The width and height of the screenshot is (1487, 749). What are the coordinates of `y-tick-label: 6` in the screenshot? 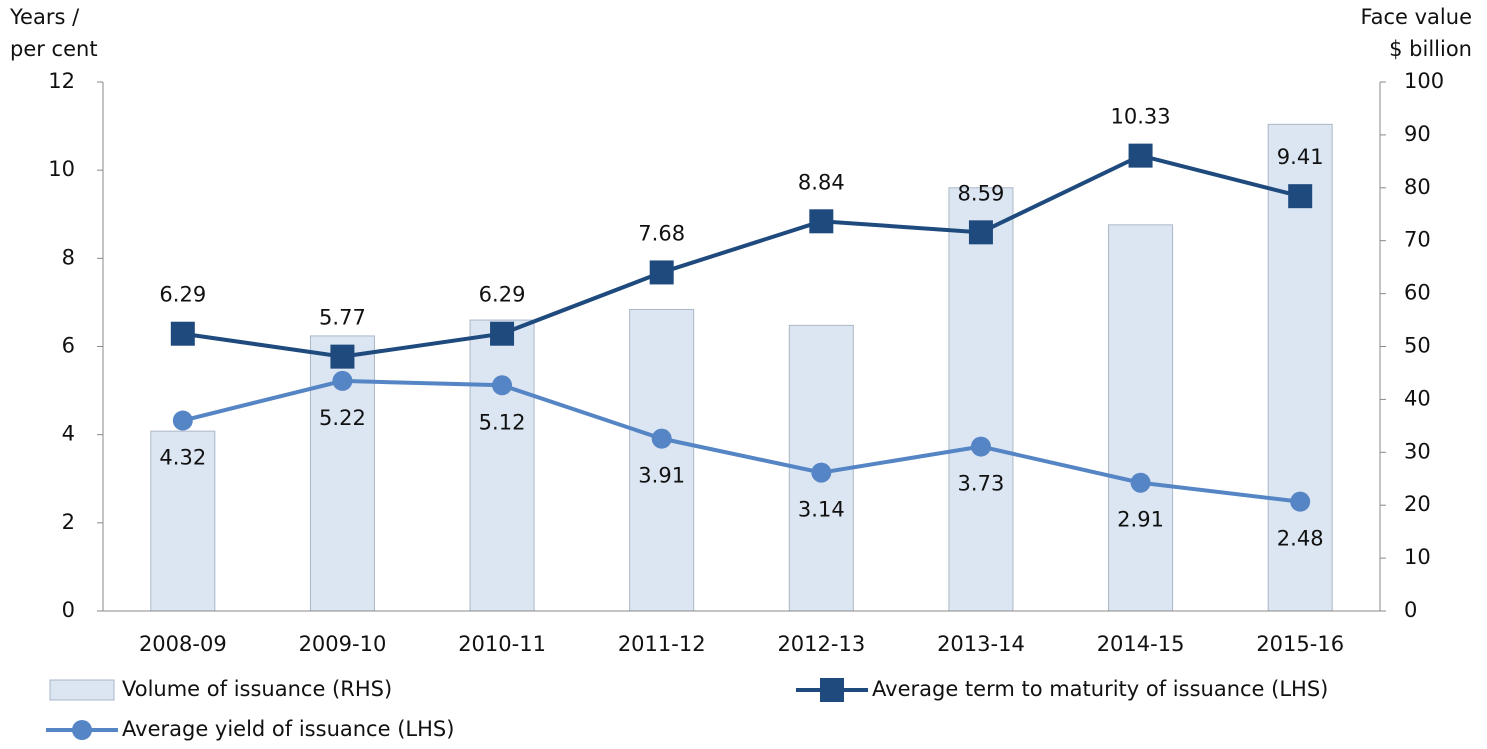 It's located at (68, 346).